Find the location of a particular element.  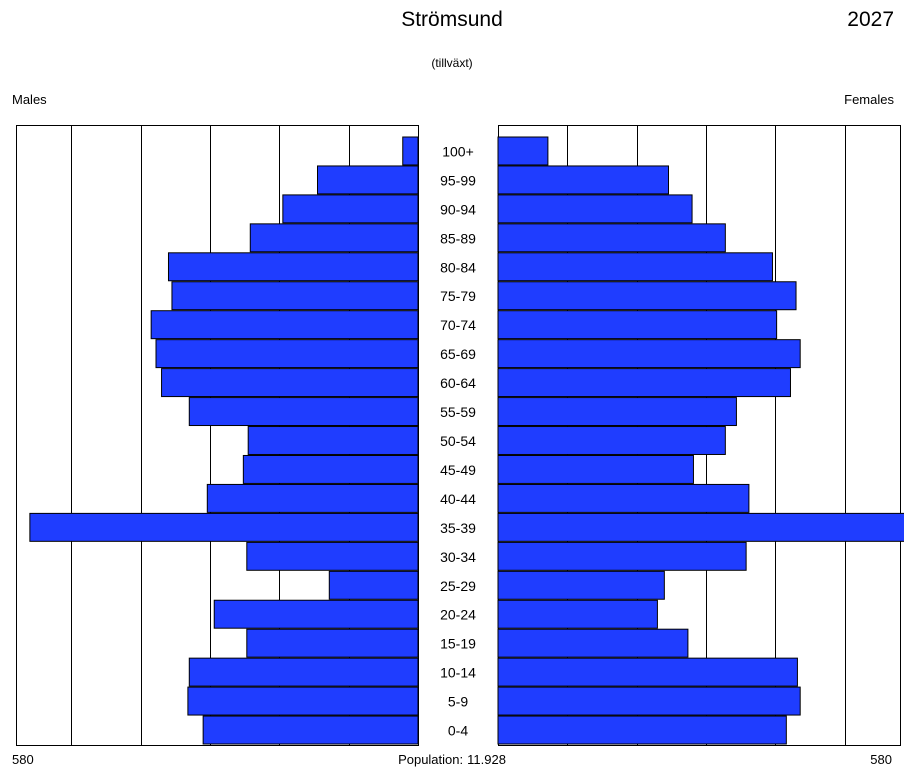

age-group-label: 35-39 is located at coordinates (458, 528).